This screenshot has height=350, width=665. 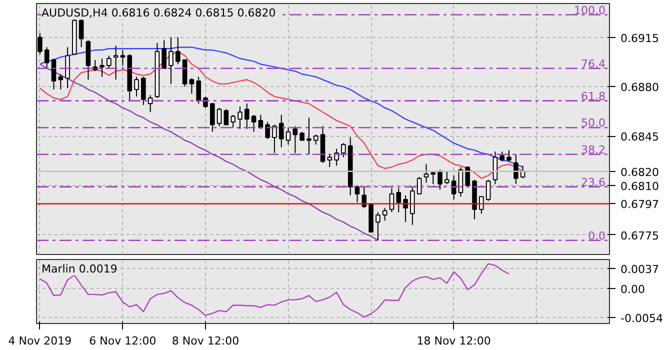 What do you see at coordinates (597, 235) in the screenshot?
I see `annotation: 0.0` at bounding box center [597, 235].